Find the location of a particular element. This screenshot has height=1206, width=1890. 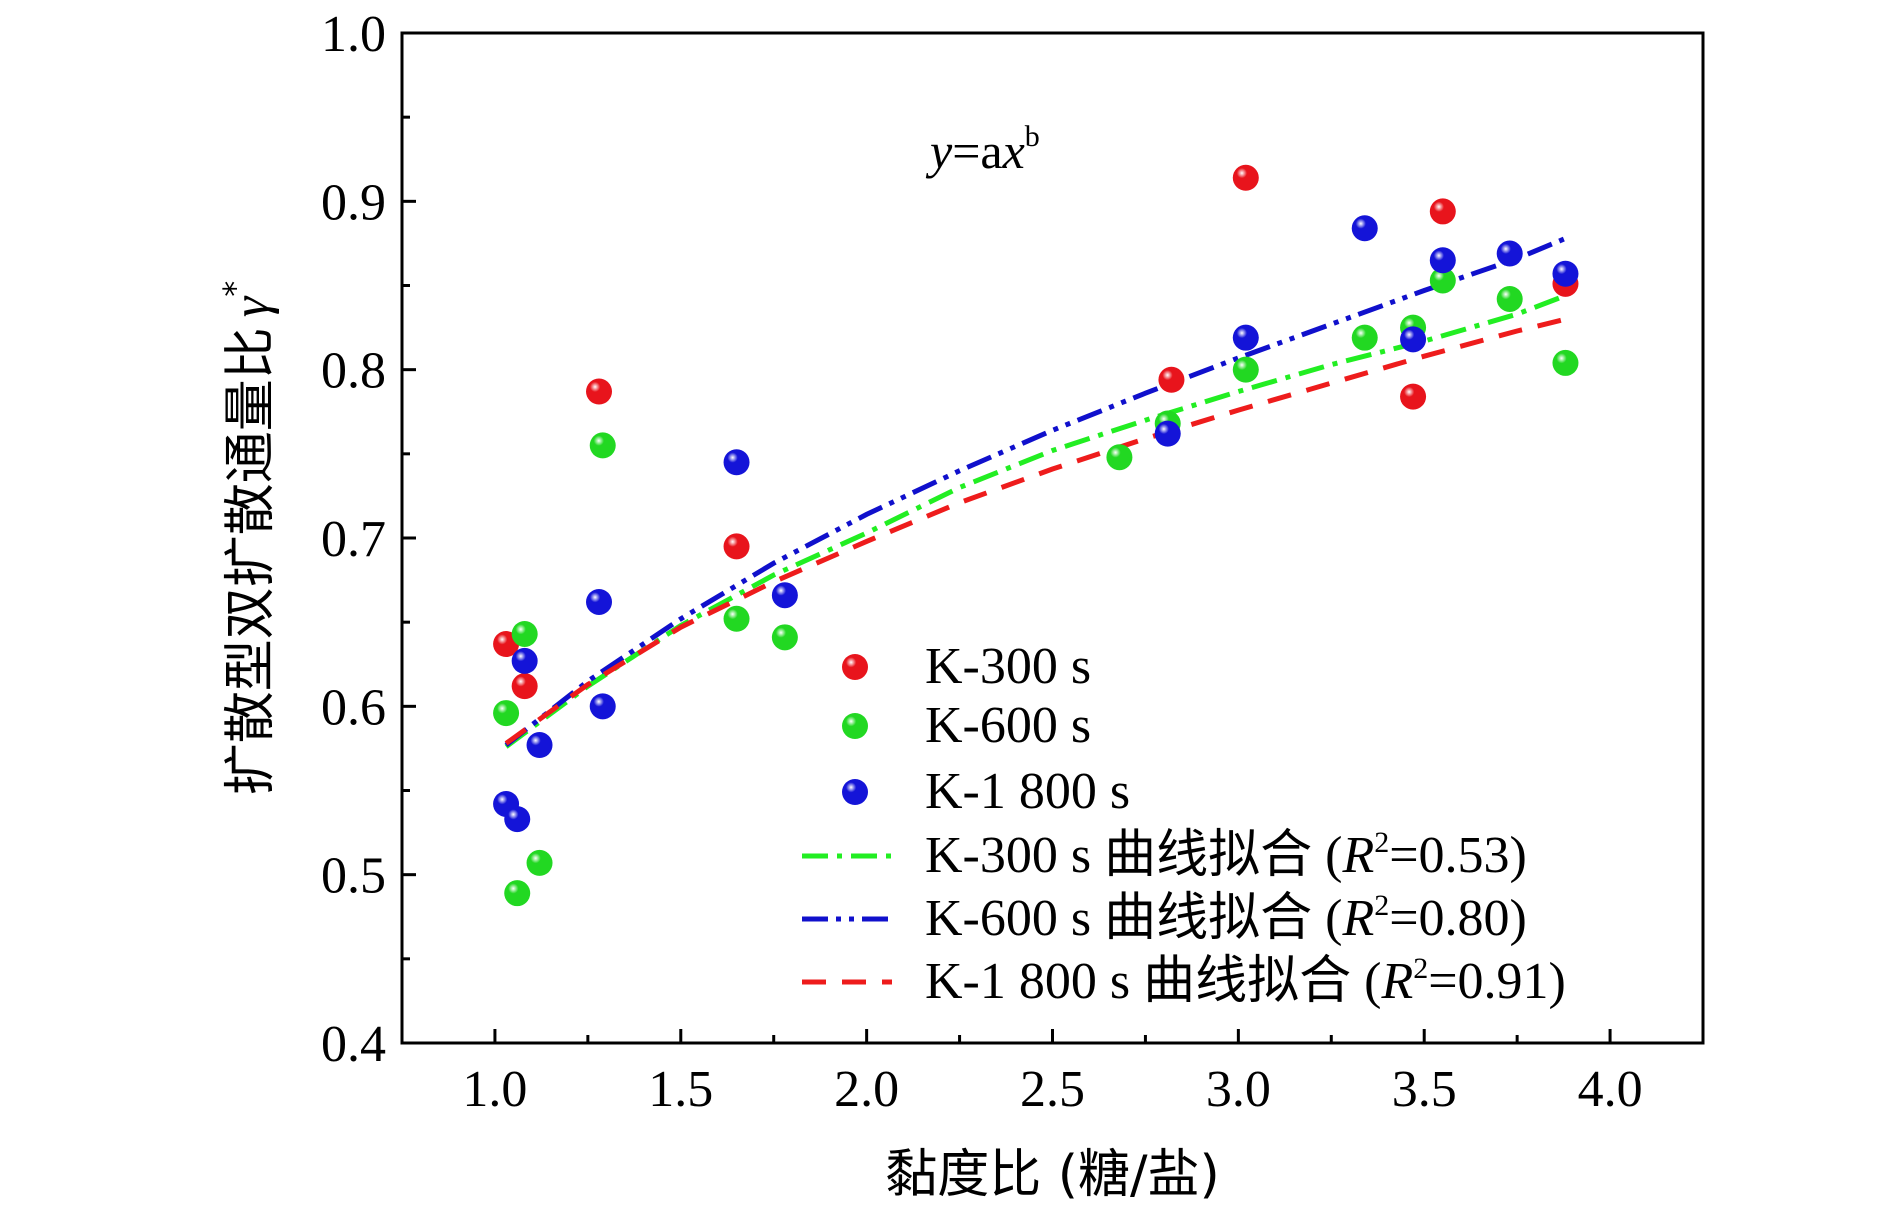

equation-annotation: y=axb is located at coordinates (982, 149).